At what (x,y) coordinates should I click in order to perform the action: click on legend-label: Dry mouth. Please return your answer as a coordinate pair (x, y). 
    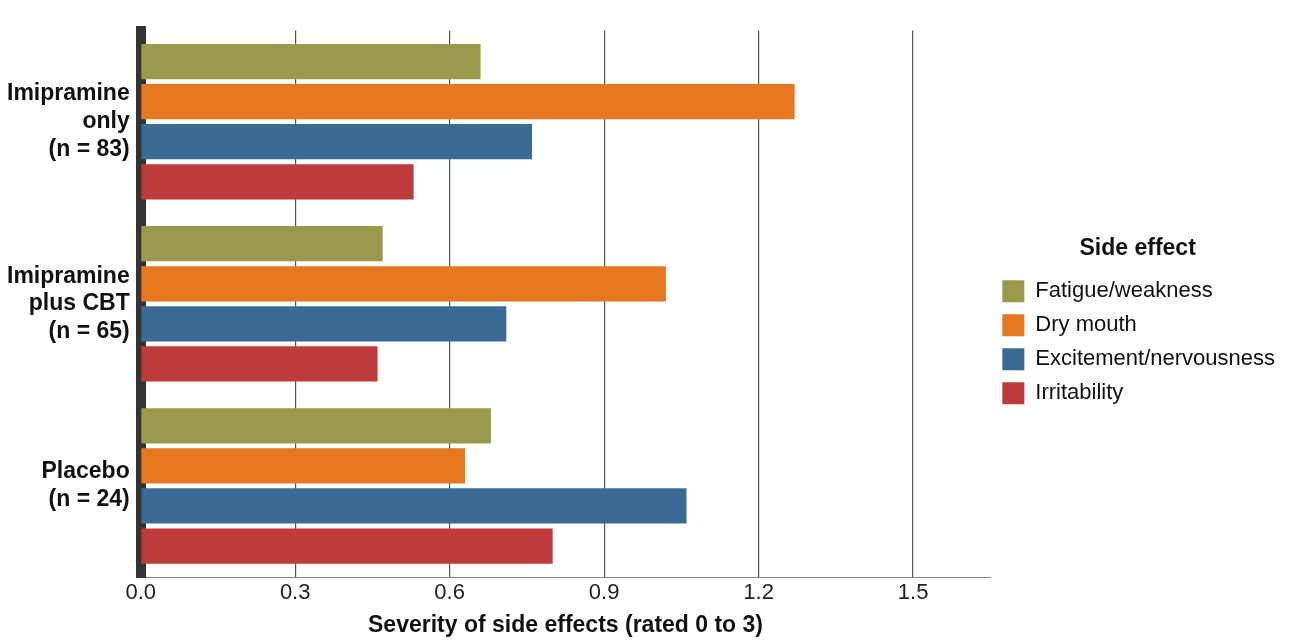
    Looking at the image, I should click on (1086, 324).